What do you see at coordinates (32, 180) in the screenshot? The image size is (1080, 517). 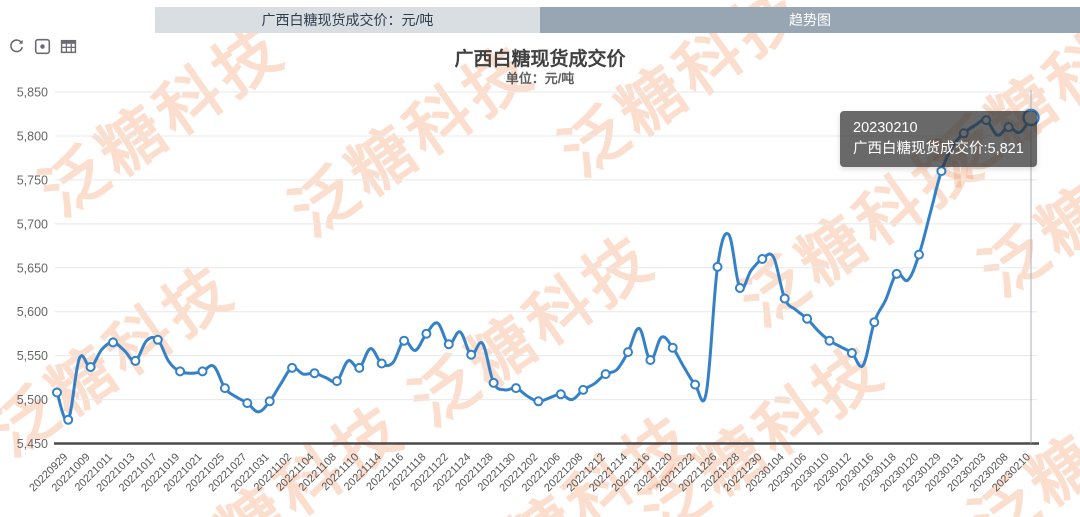 I see `y-axis-tick-label: 5,750` at bounding box center [32, 180].